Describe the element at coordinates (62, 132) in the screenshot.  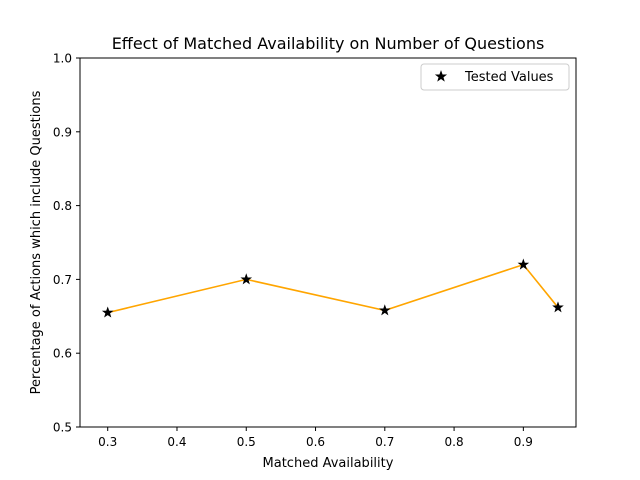
I see `y-tick-label: 0.9` at that location.